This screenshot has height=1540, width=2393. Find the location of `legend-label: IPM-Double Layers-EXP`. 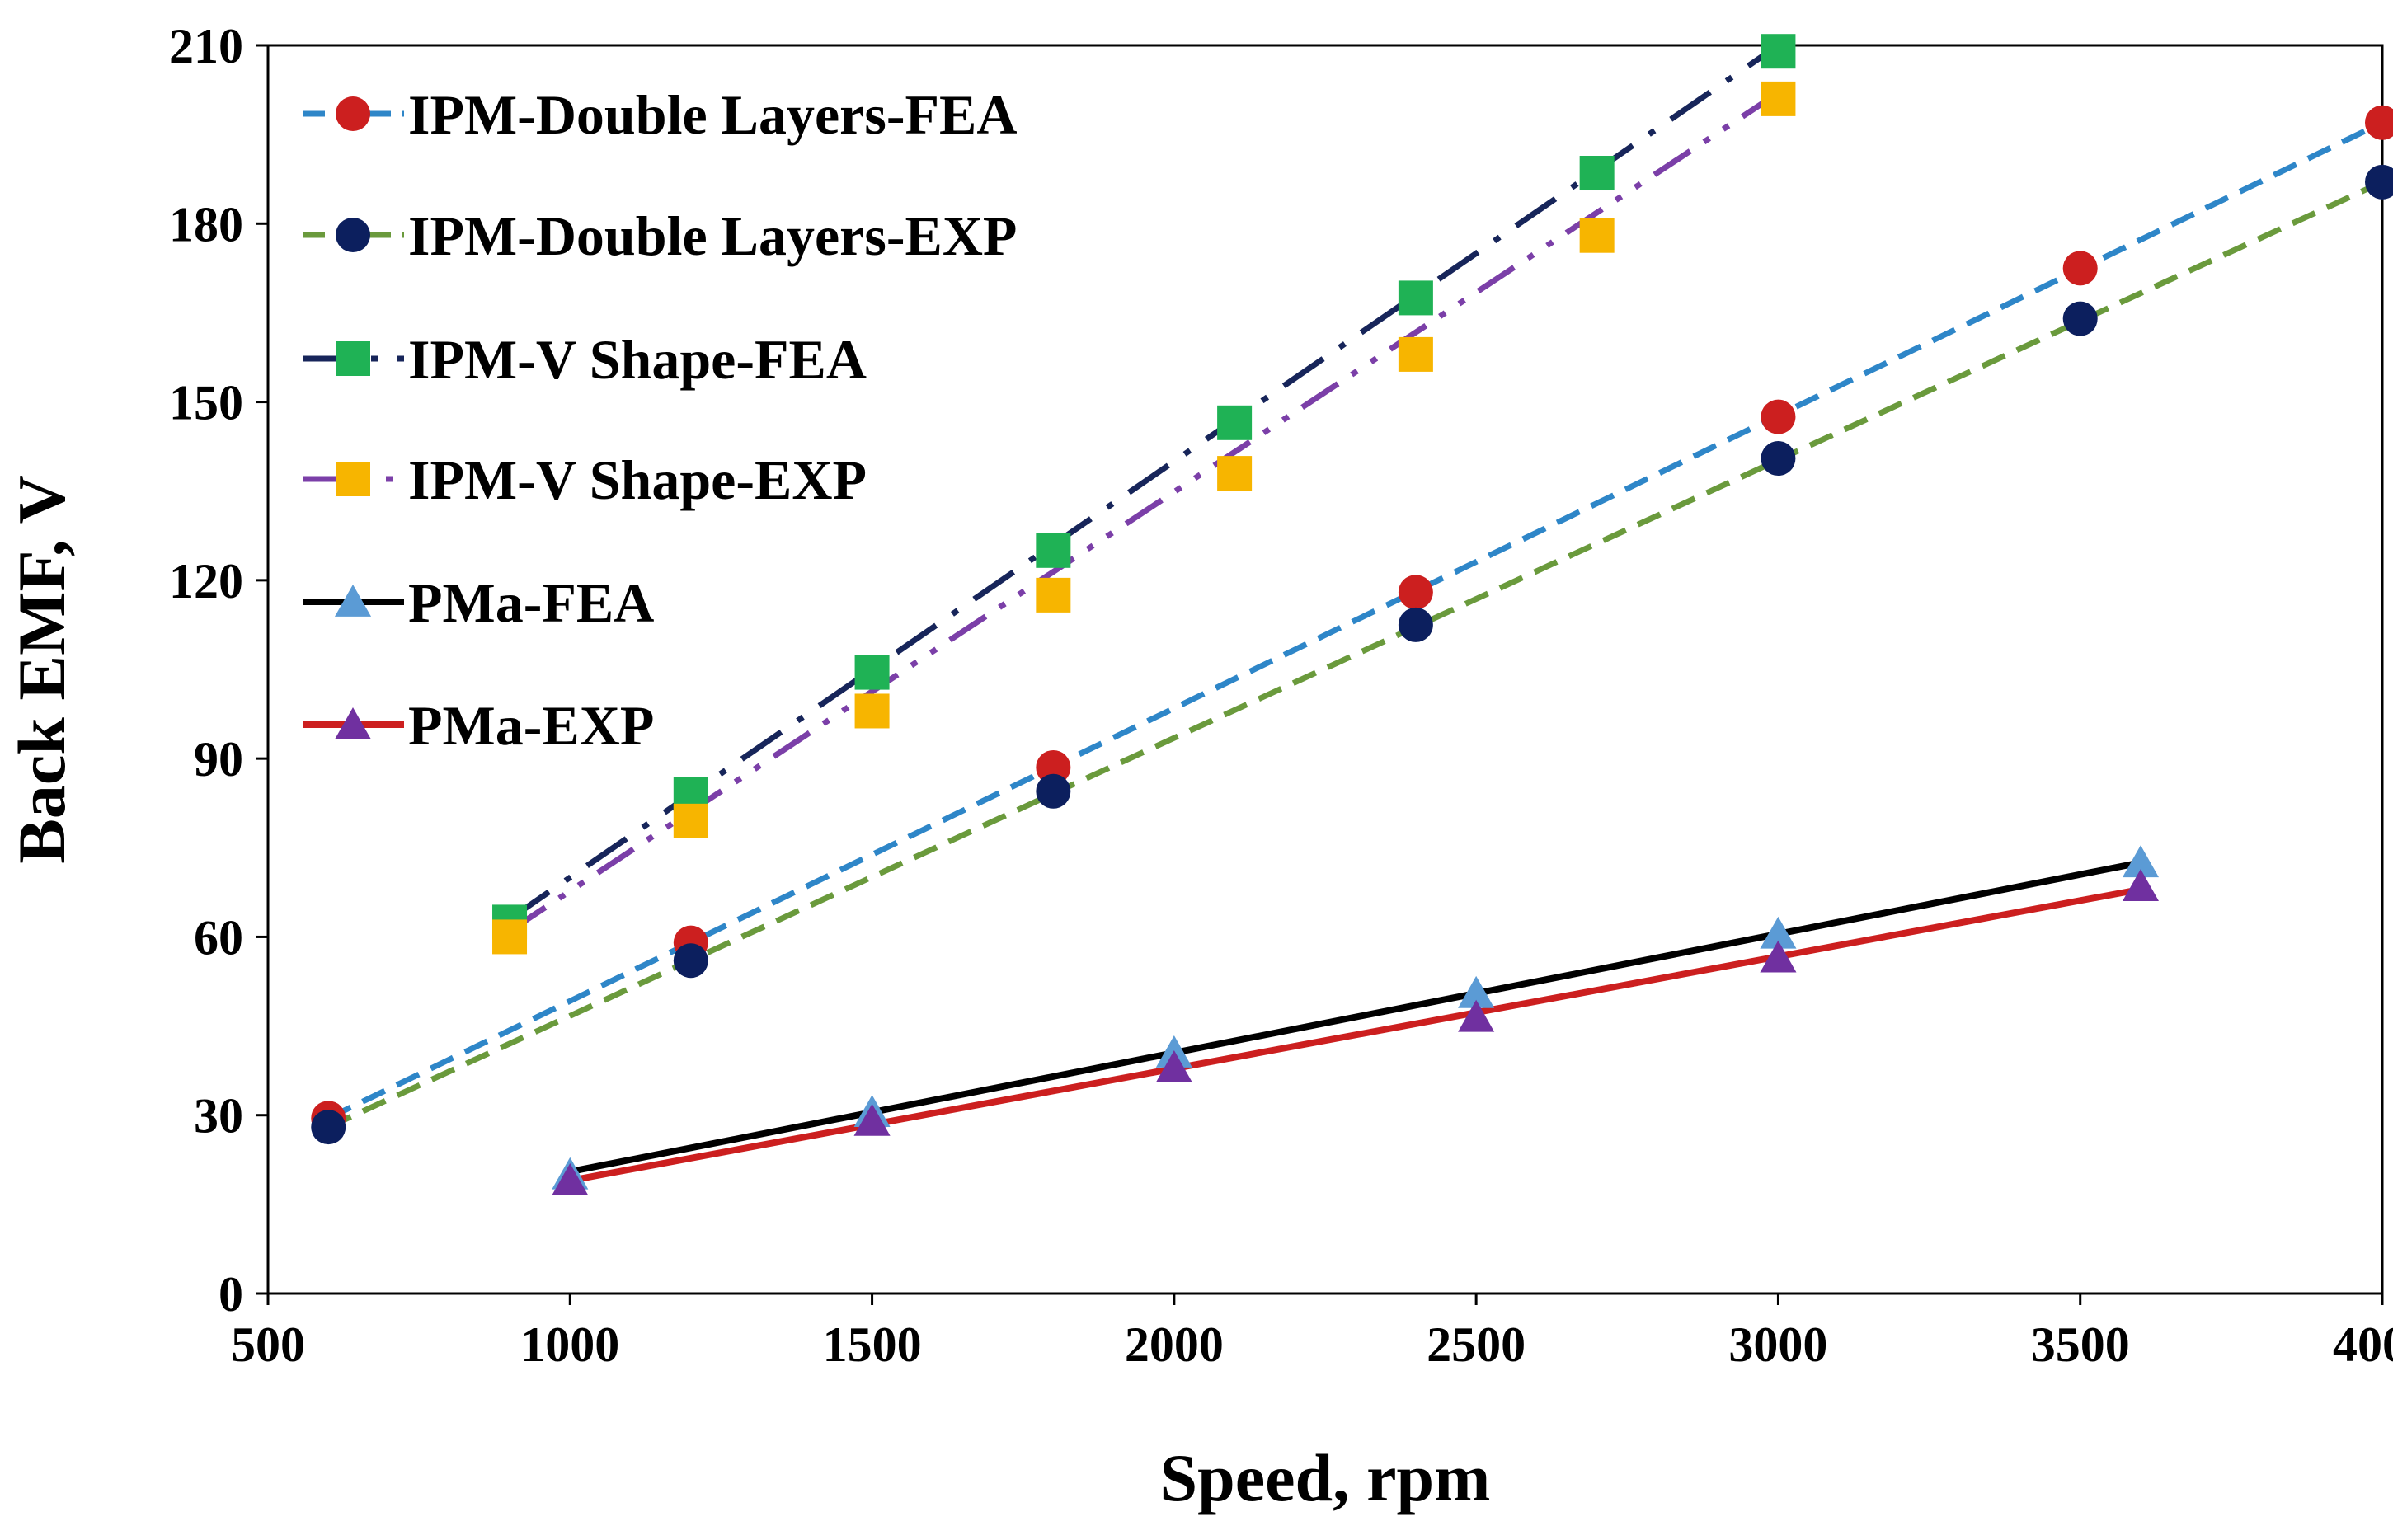

legend-label: IPM-Double Layers-EXP is located at coordinates (712, 235).